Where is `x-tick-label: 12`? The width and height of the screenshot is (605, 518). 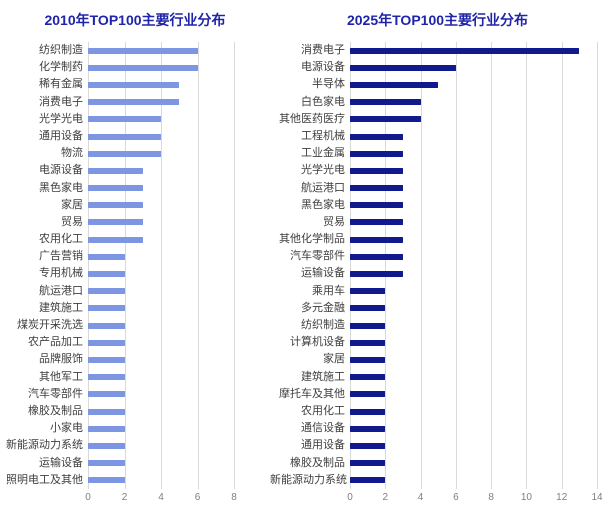 x-tick-label: 12 is located at coordinates (562, 498).